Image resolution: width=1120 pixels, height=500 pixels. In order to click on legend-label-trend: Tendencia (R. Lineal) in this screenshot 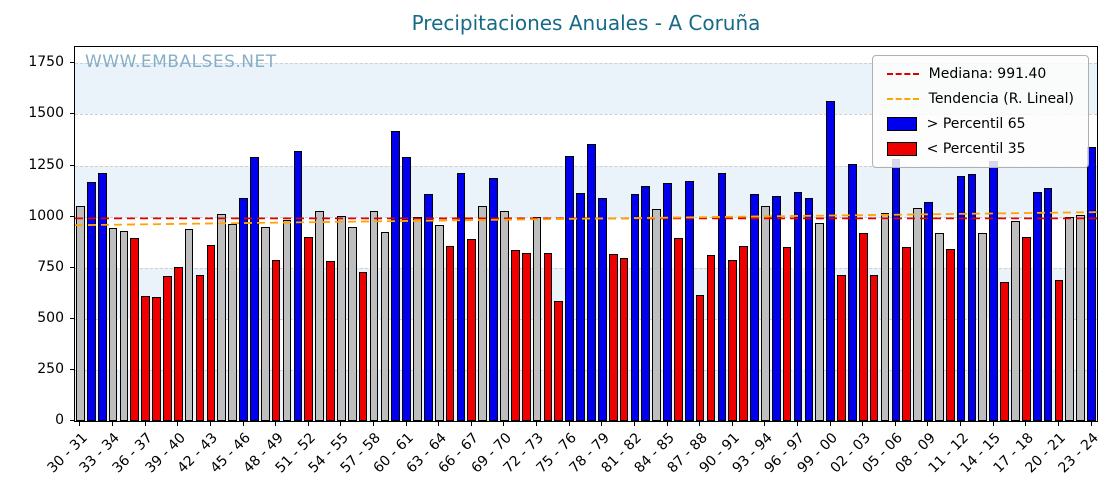, I will do `click(1001, 99)`.